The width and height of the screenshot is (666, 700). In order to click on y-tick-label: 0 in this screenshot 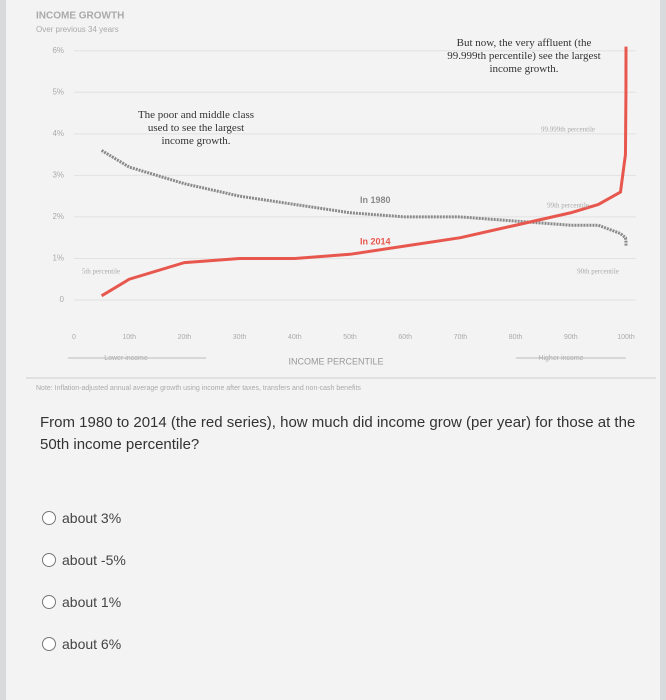, I will do `click(62, 299)`.